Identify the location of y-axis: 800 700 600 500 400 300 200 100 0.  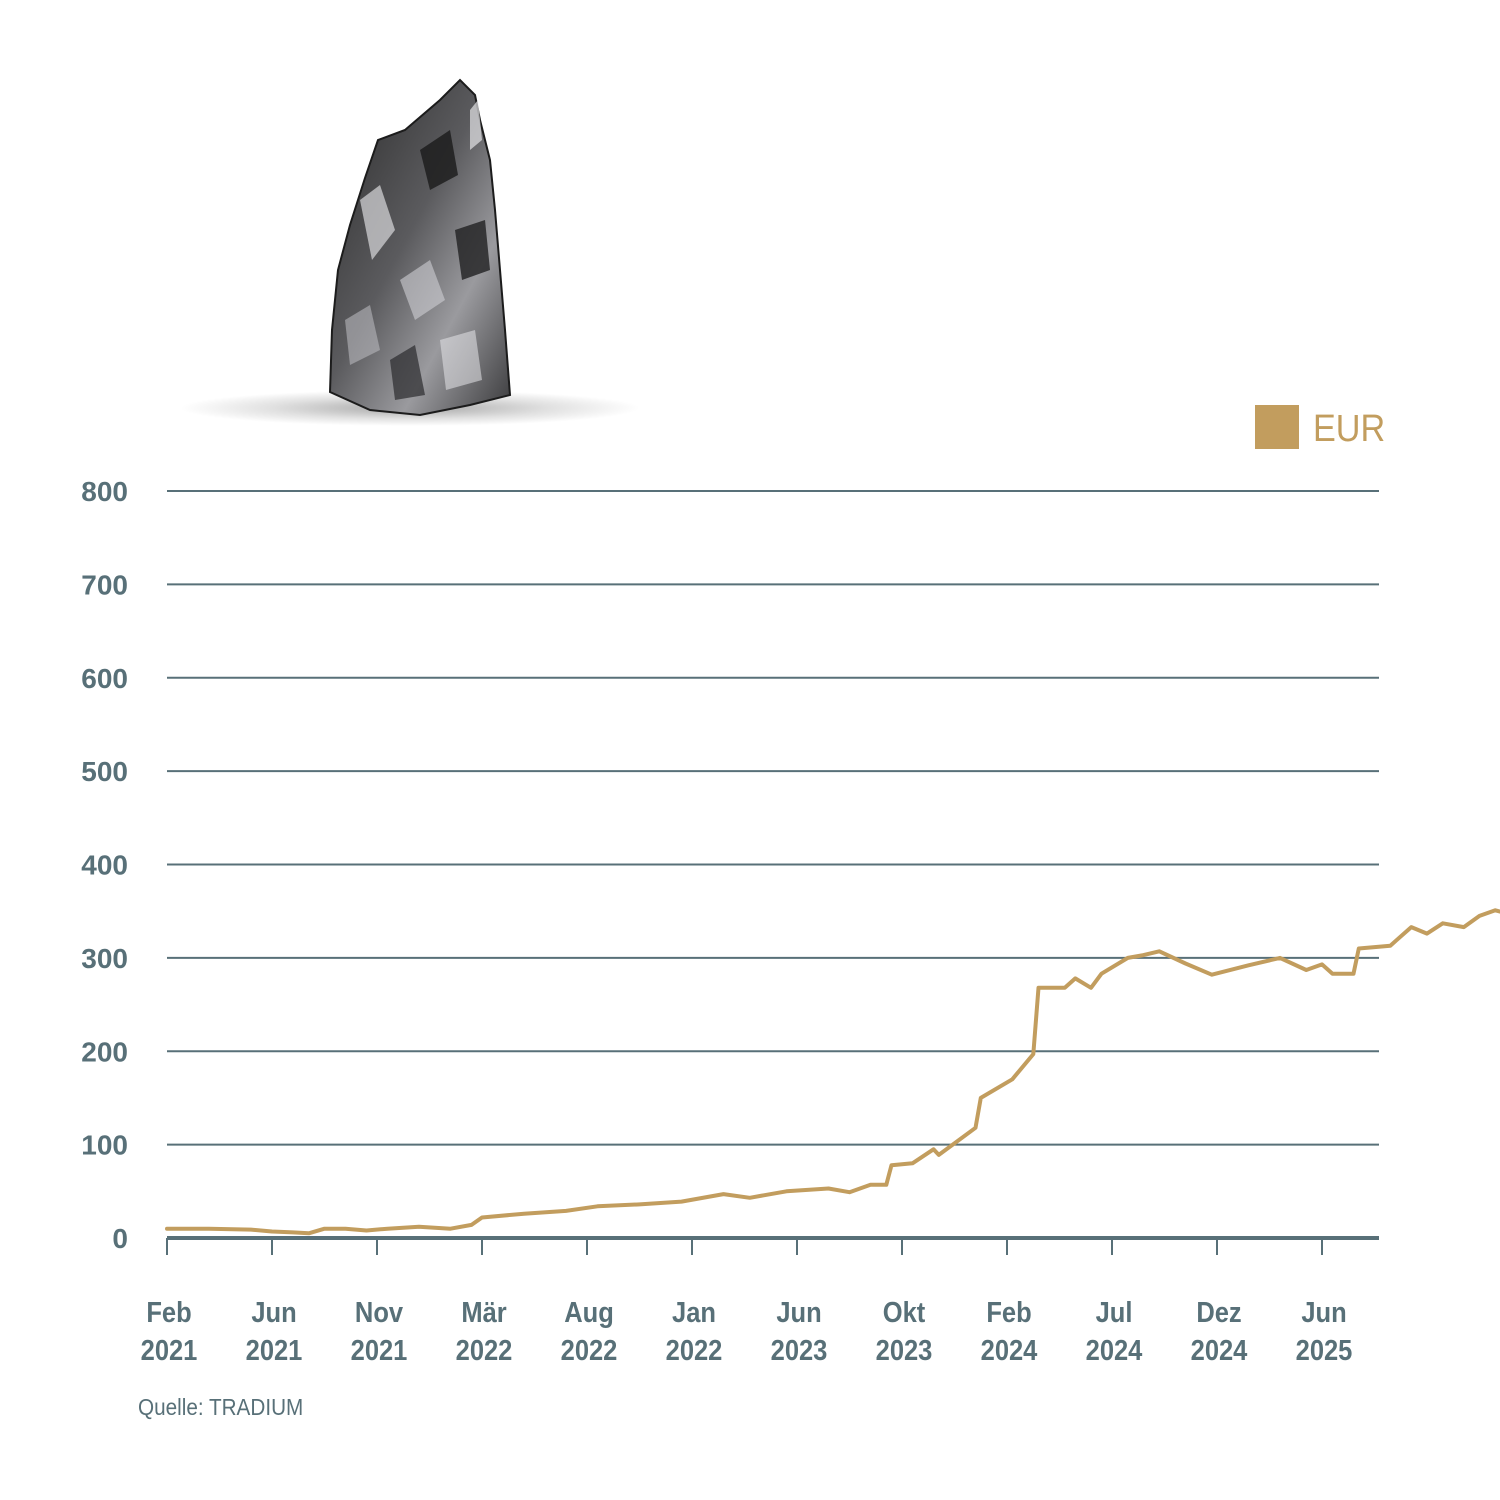
(104, 865).